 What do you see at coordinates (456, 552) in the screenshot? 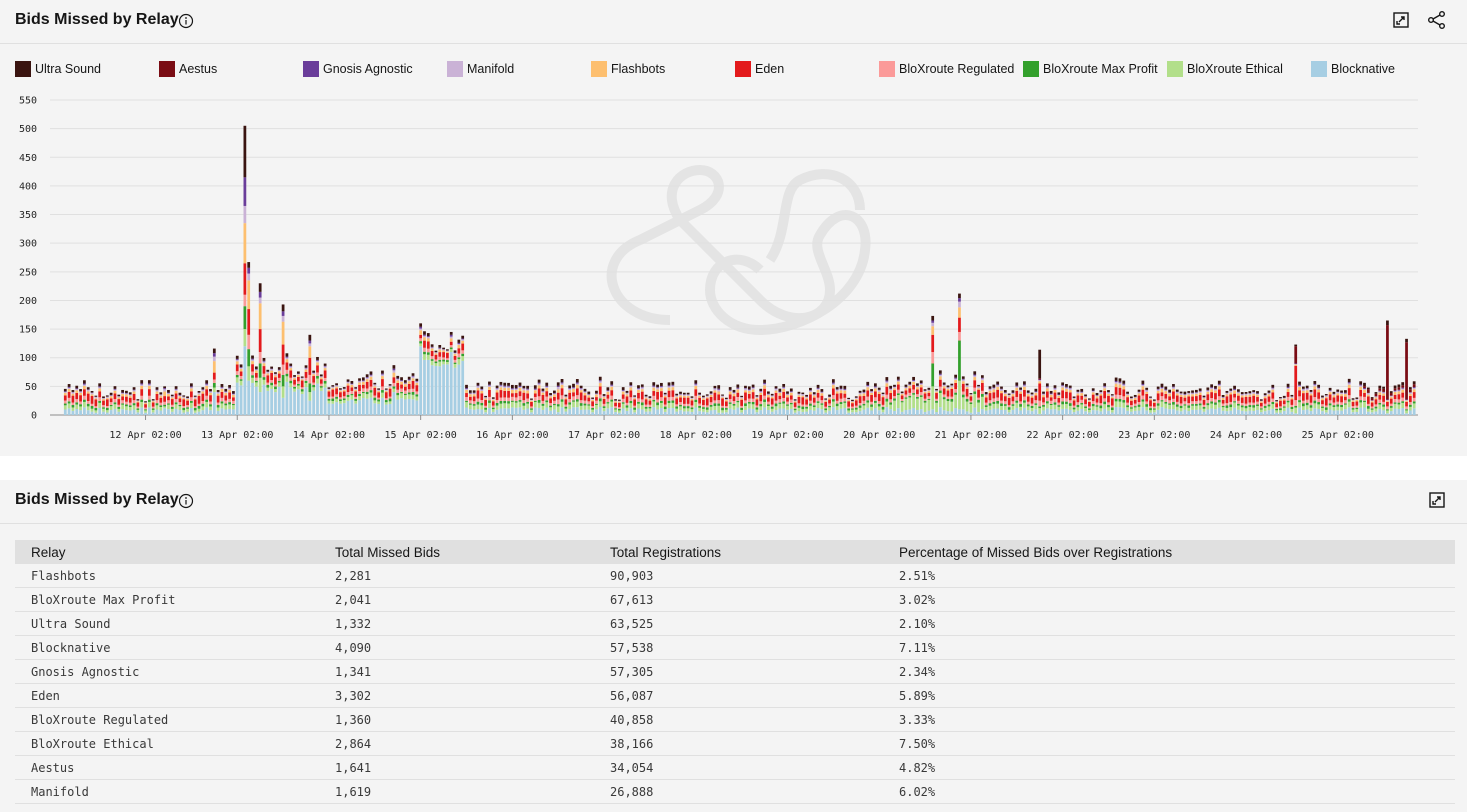
I see `column-header-total-missed-bids: Total Missed Bids` at bounding box center [456, 552].